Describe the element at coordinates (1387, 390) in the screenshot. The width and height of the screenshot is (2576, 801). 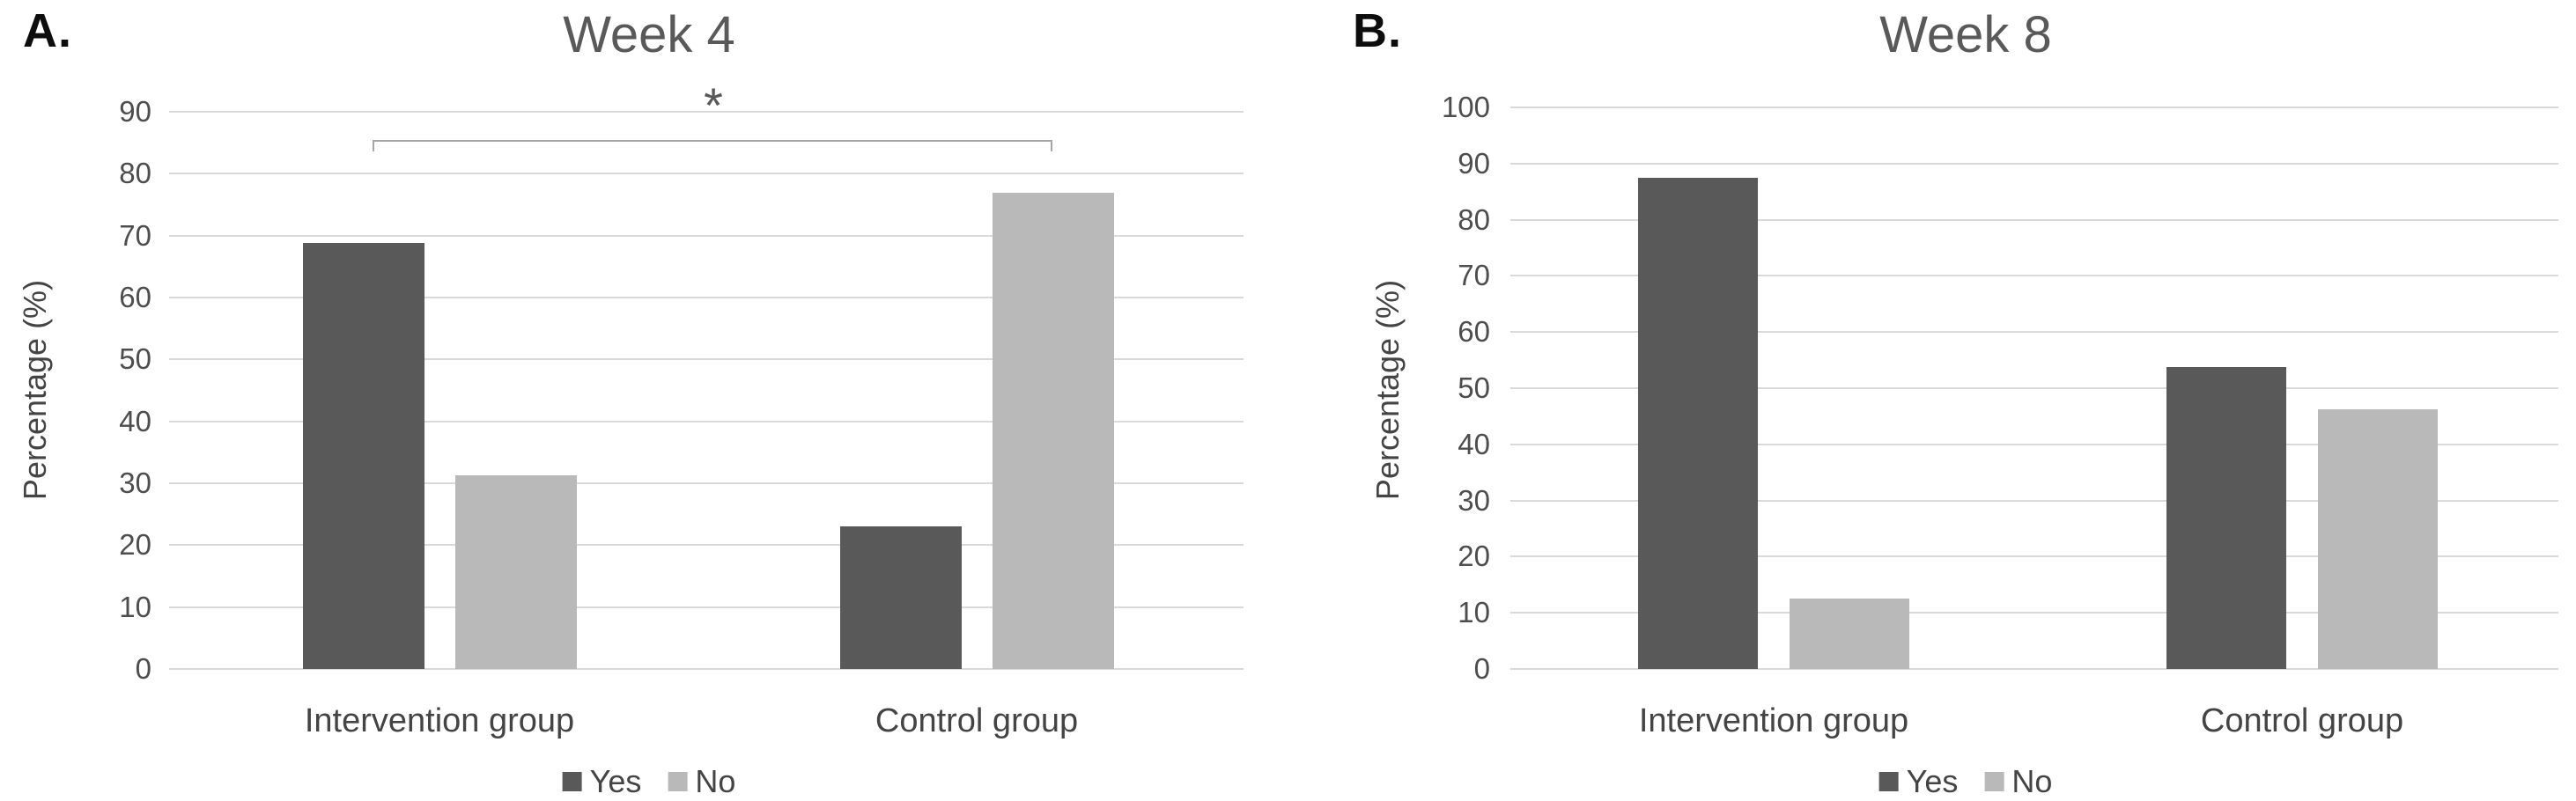
I see `panel-b-y-axis-title: Percentage (%)` at that location.